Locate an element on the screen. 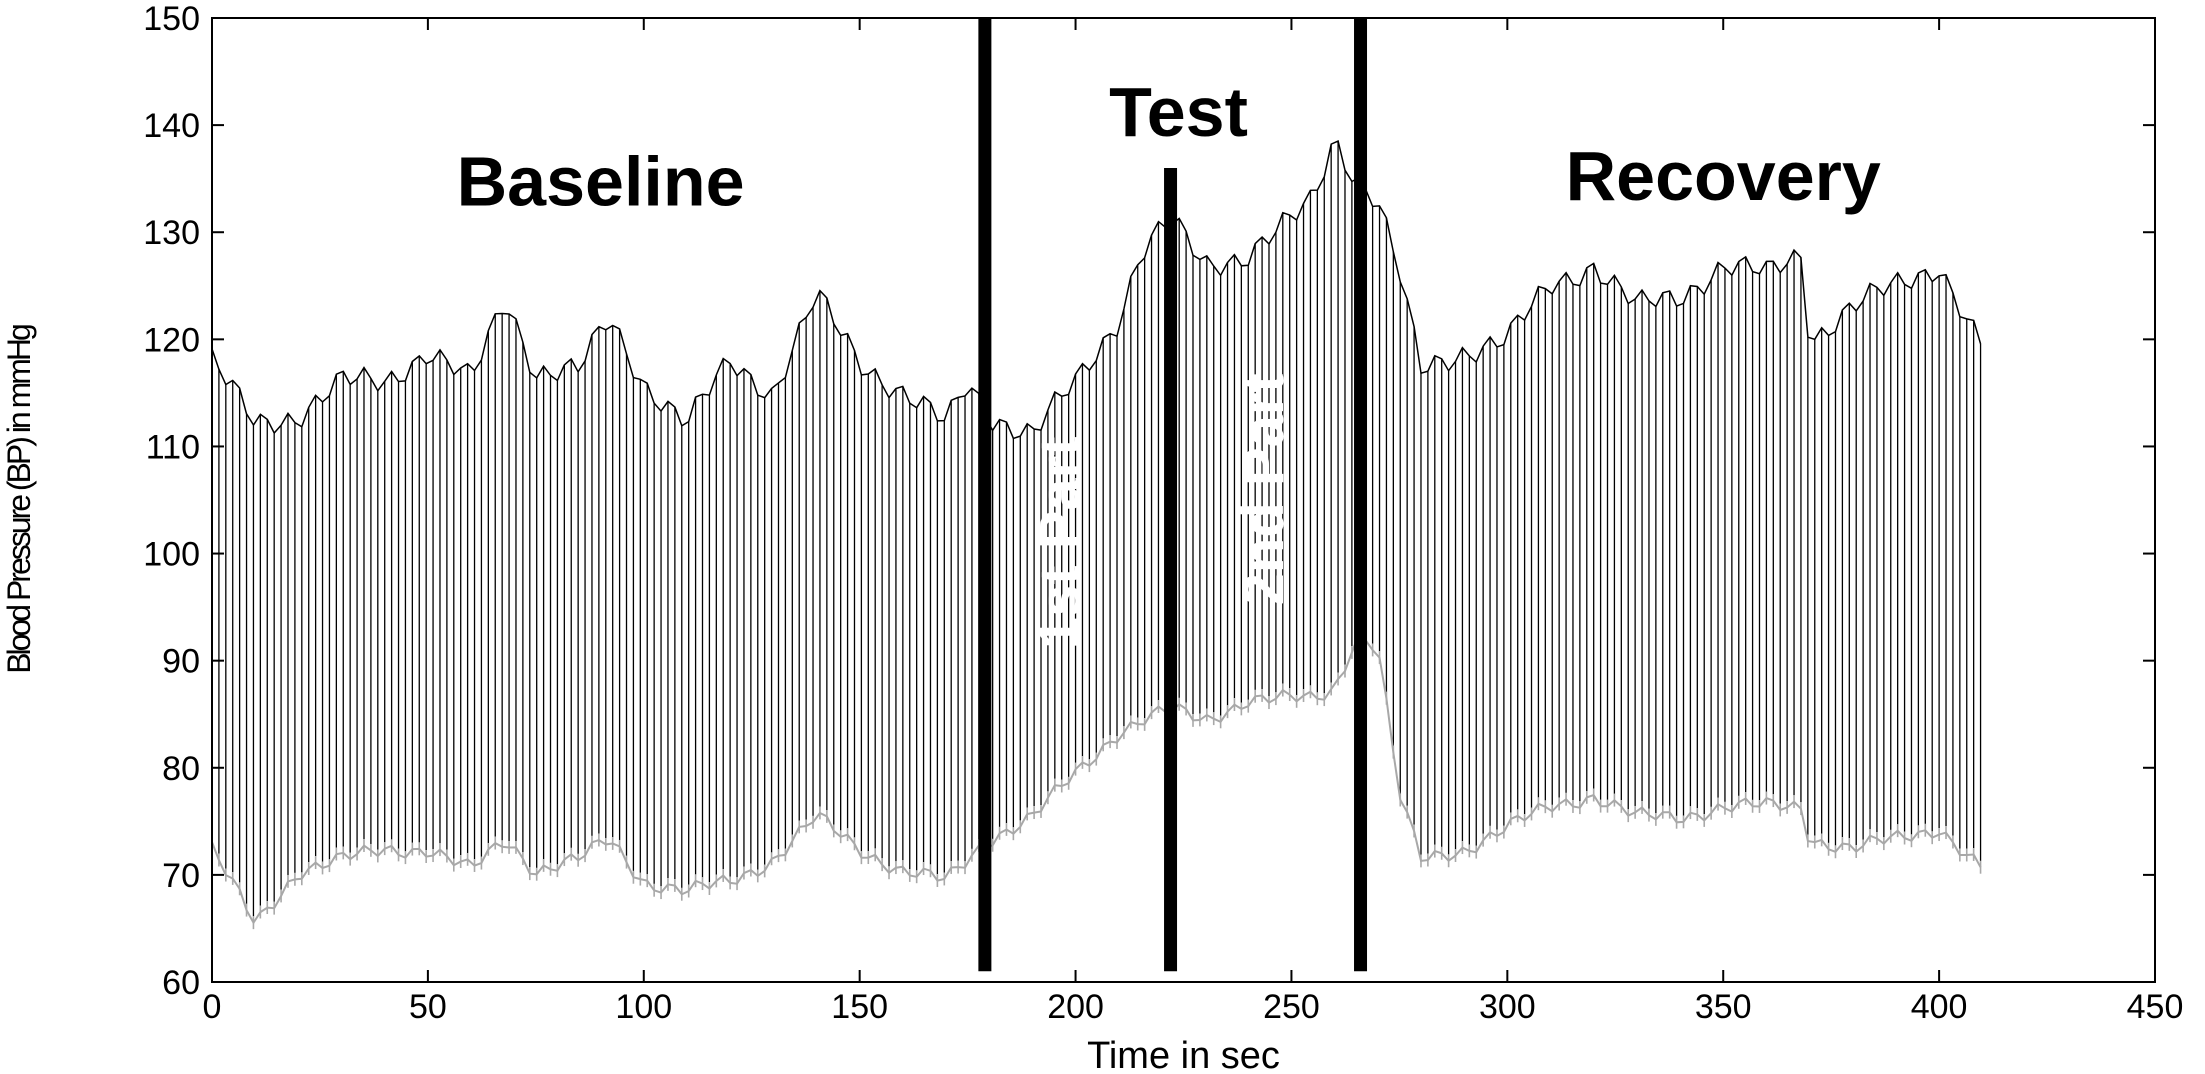 The height and width of the screenshot is (1074, 2205). x-tick-label: 450 is located at coordinates (2155, 1007).